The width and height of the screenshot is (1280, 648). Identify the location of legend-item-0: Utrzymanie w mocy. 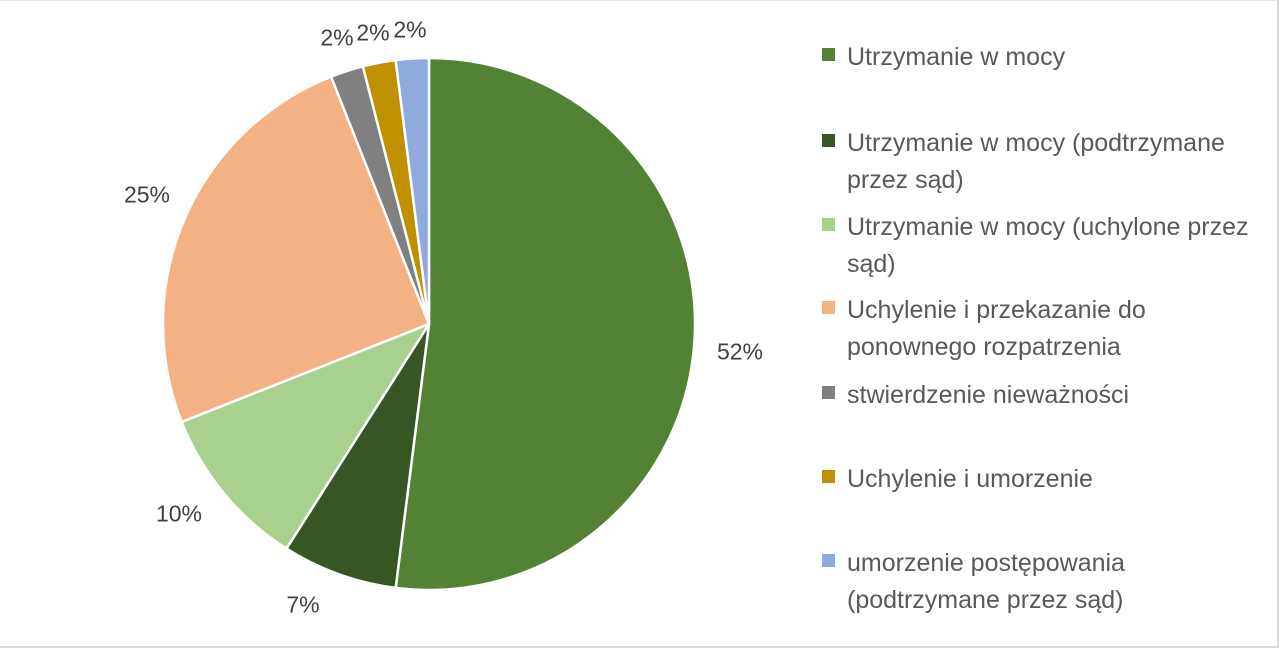
(1049, 57).